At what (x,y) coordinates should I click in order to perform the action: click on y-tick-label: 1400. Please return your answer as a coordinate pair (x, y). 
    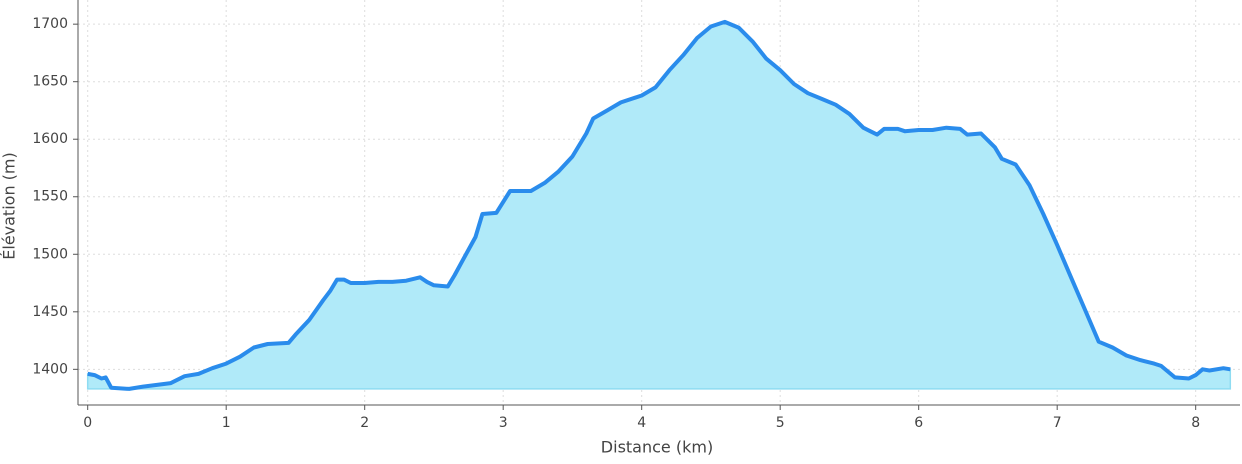
    Looking at the image, I should click on (50, 369).